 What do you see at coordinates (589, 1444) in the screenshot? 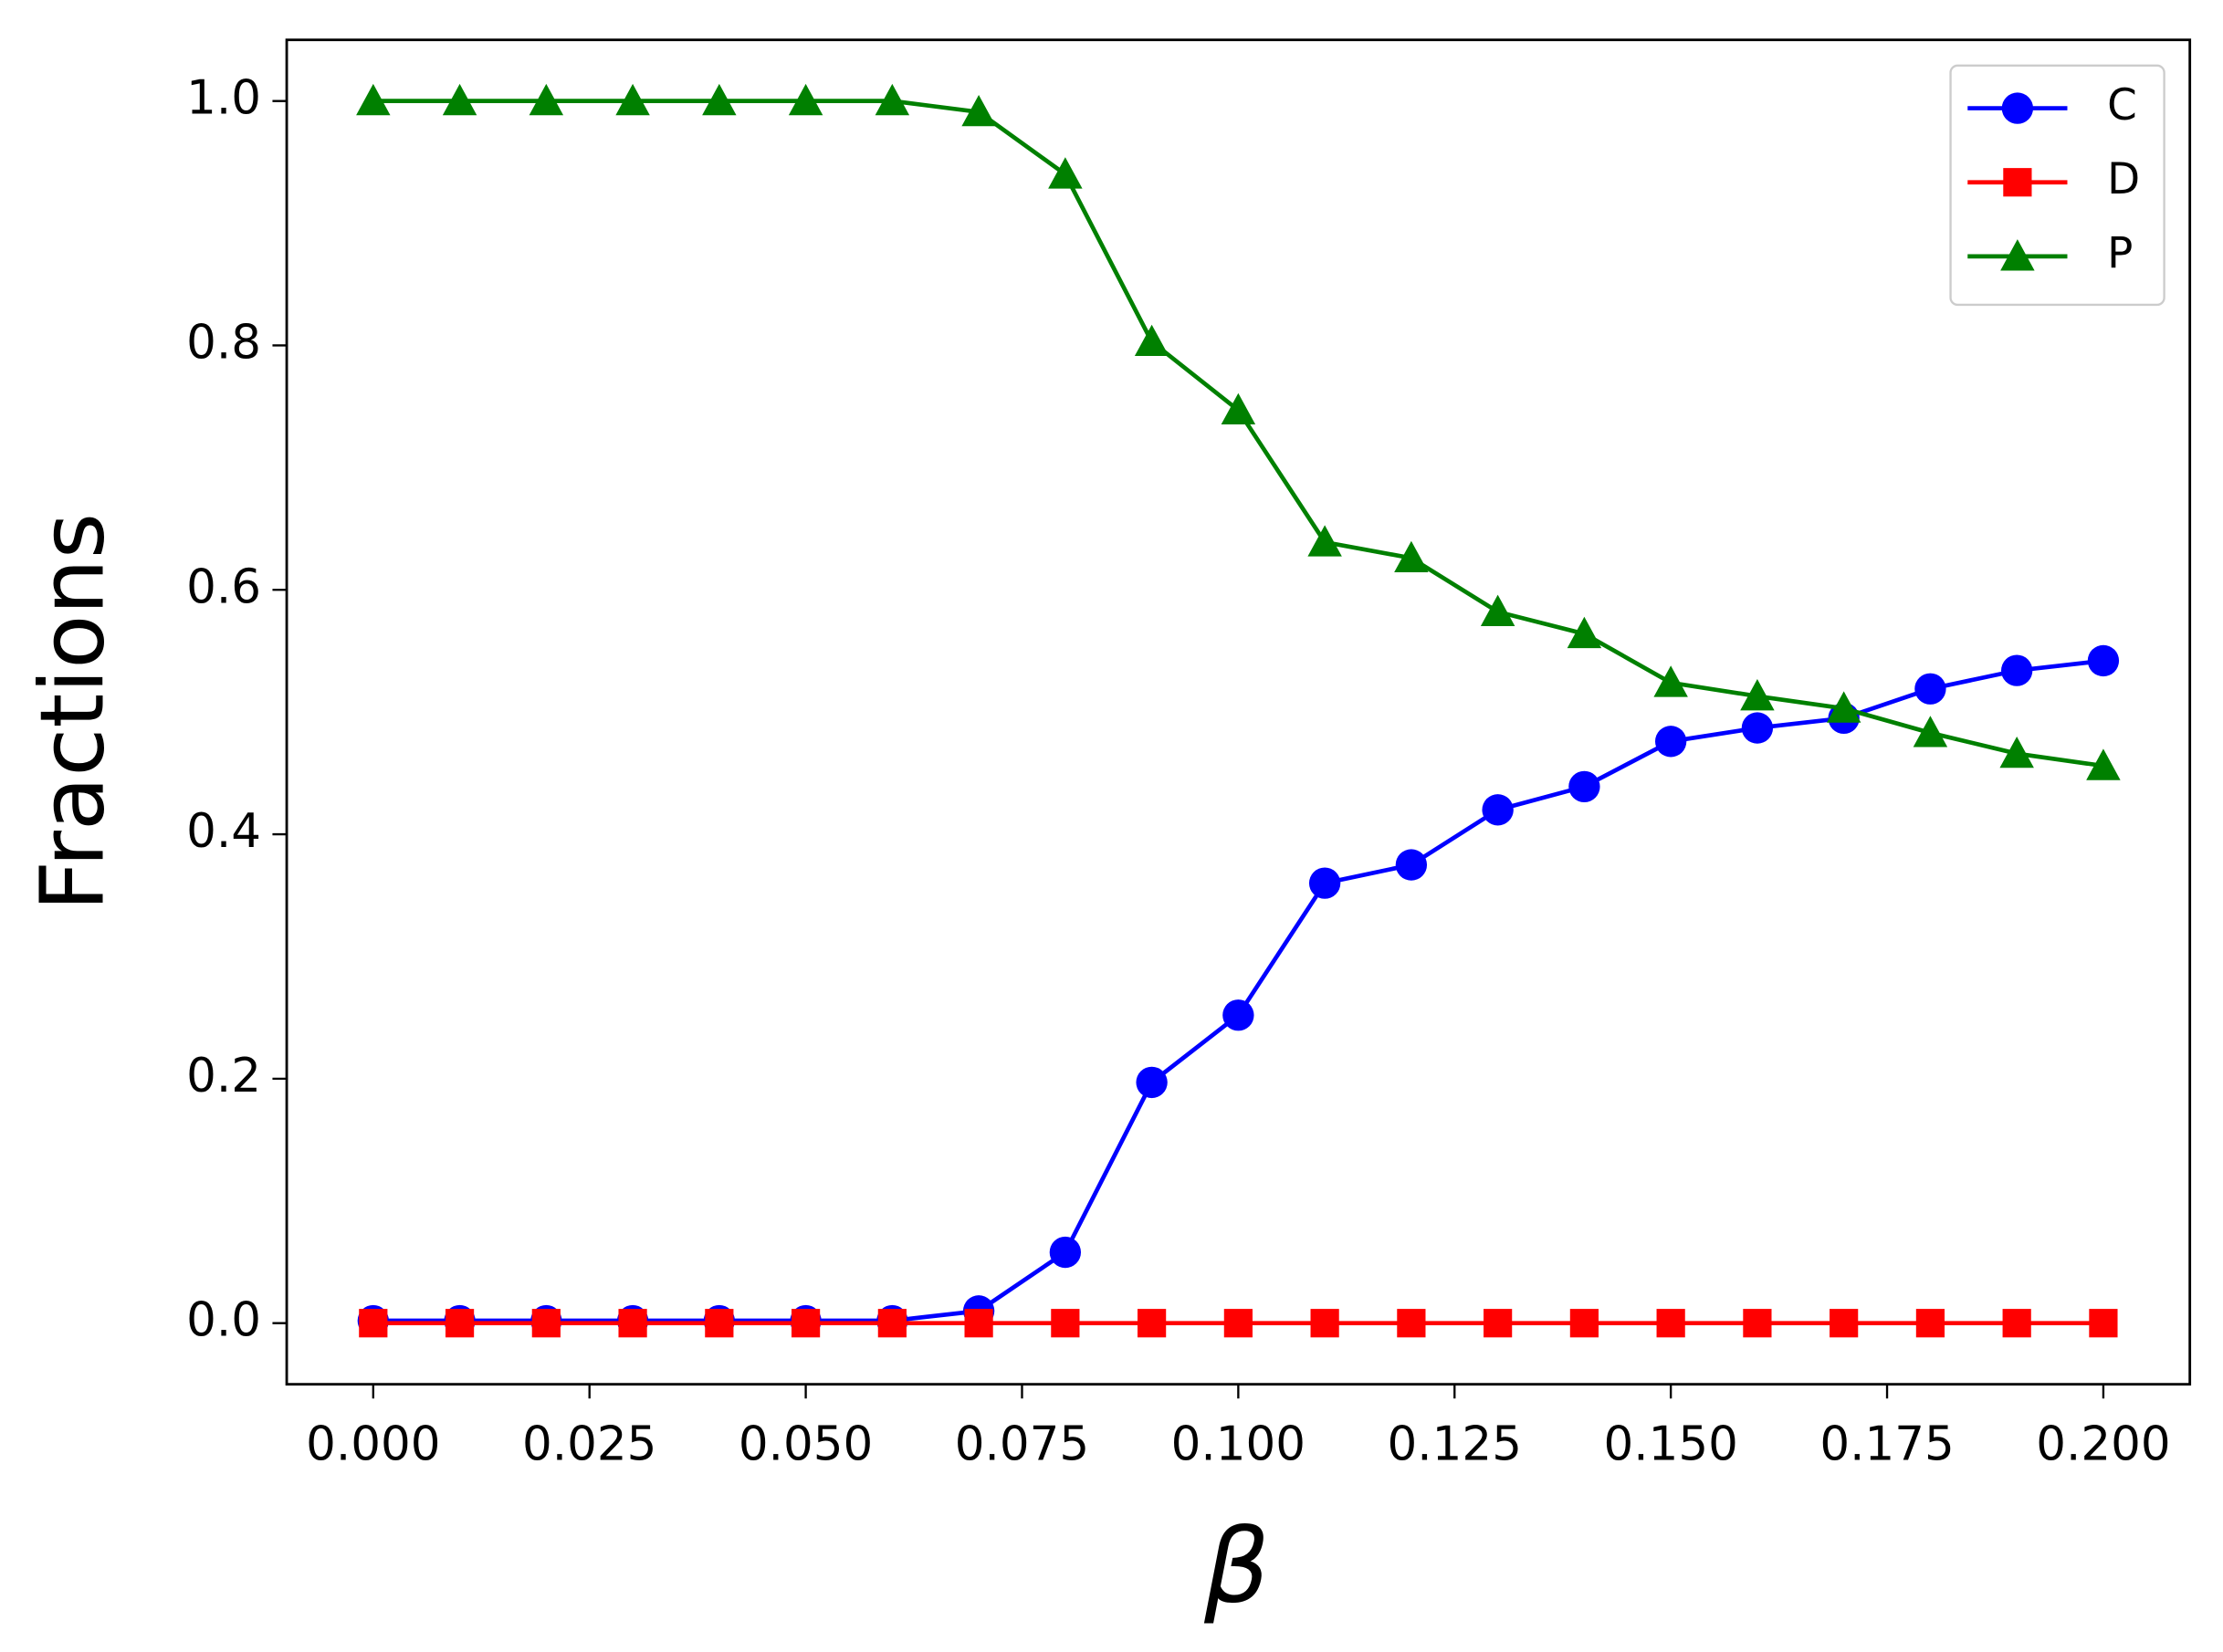
I see `x-tick-label: 0.025` at bounding box center [589, 1444].